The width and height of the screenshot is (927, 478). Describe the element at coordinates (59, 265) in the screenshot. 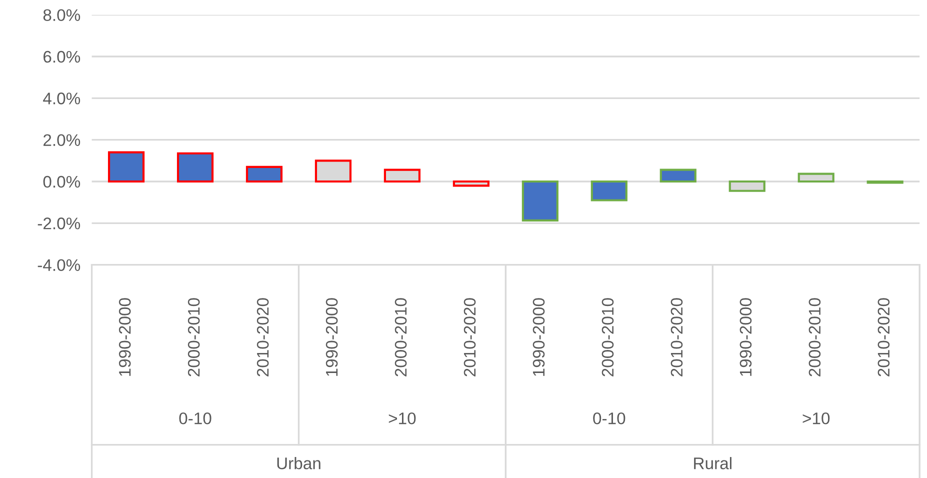

I see `y-tick-label: -4.0%` at that location.